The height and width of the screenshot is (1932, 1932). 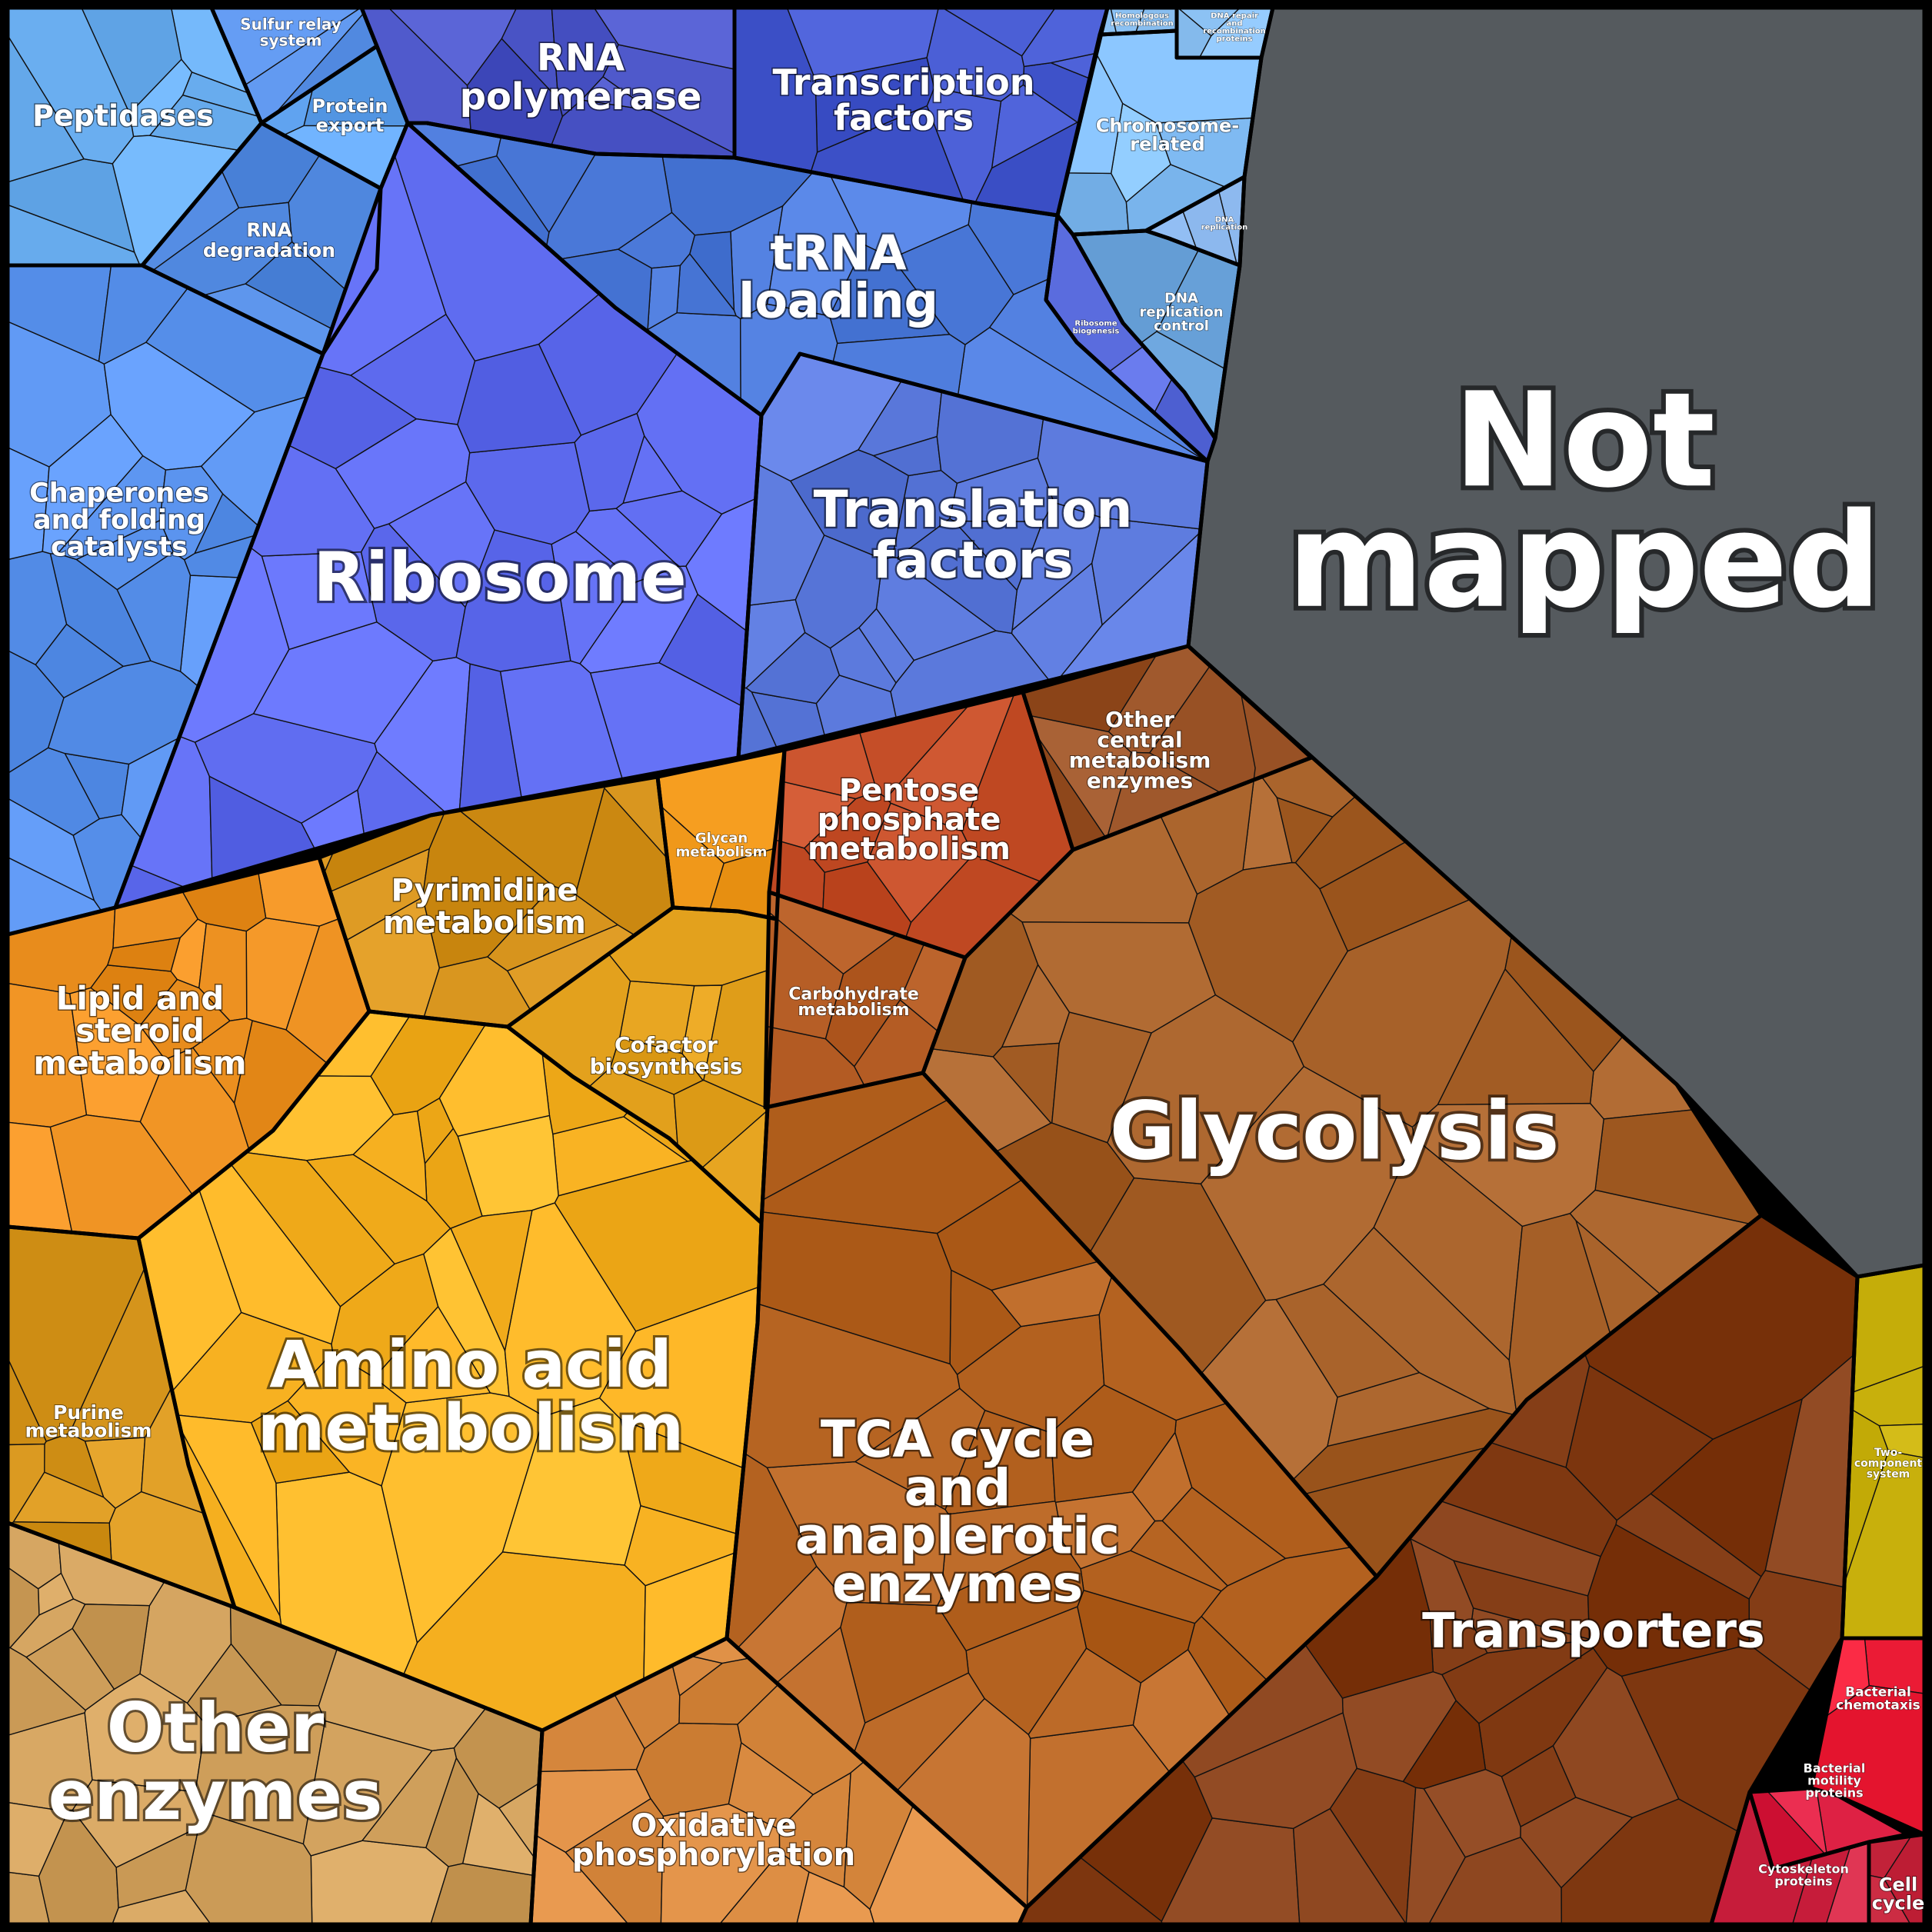 I want to click on label-line: Peptidases, so click(x=123, y=115).